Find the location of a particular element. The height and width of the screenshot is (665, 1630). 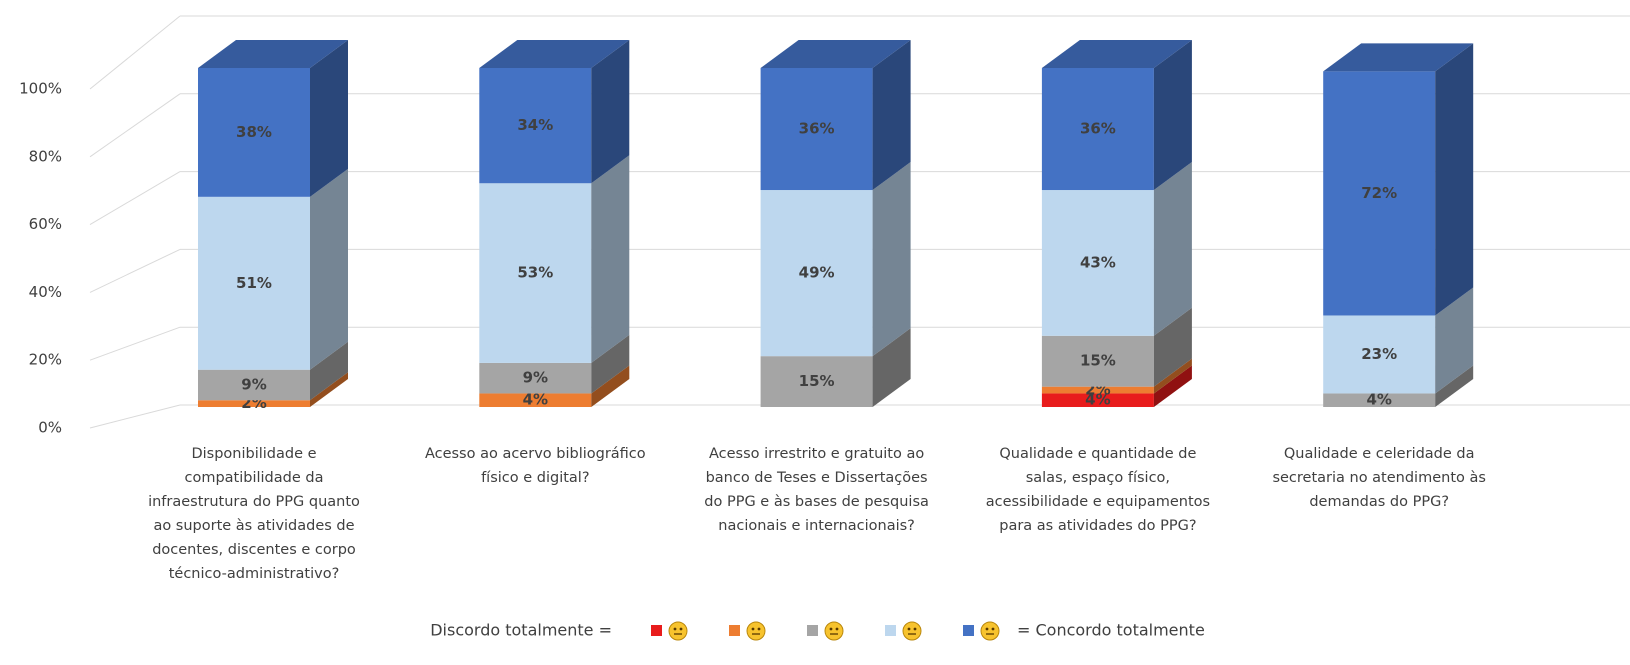

data-label: 23% is located at coordinates (1379, 354).